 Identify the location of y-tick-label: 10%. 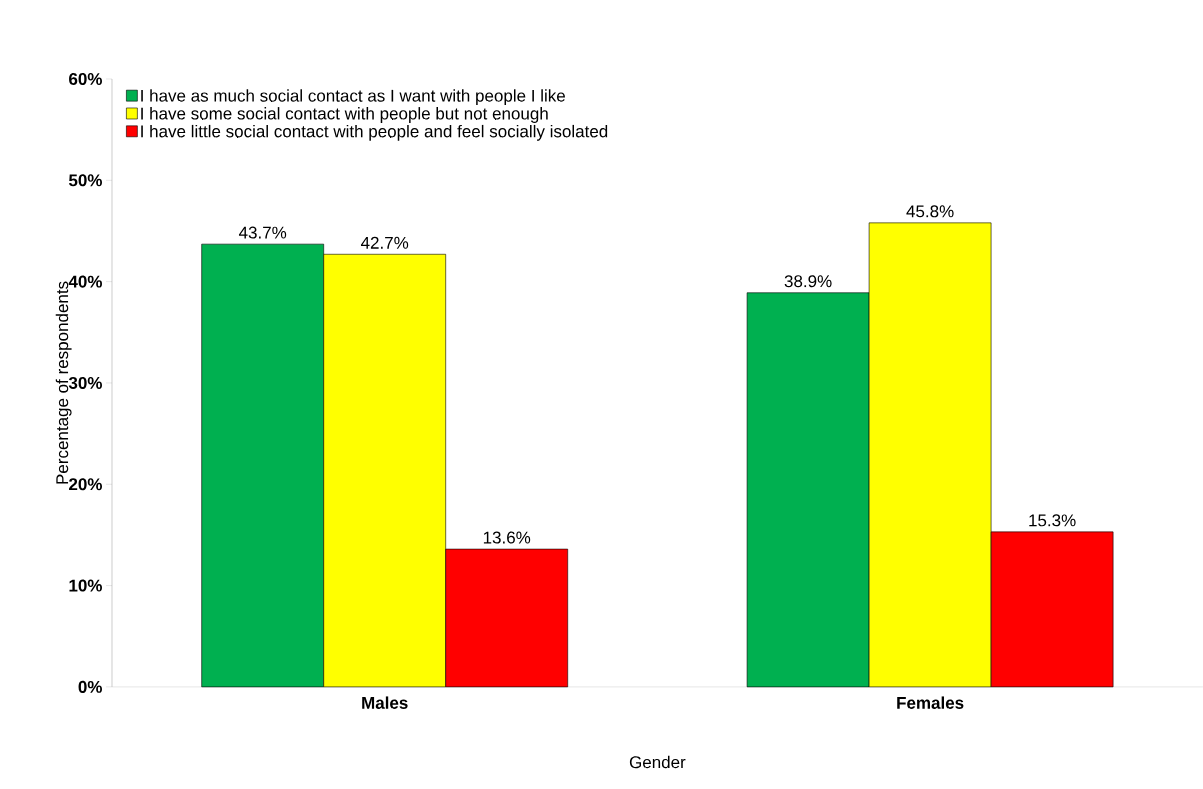
(85, 585).